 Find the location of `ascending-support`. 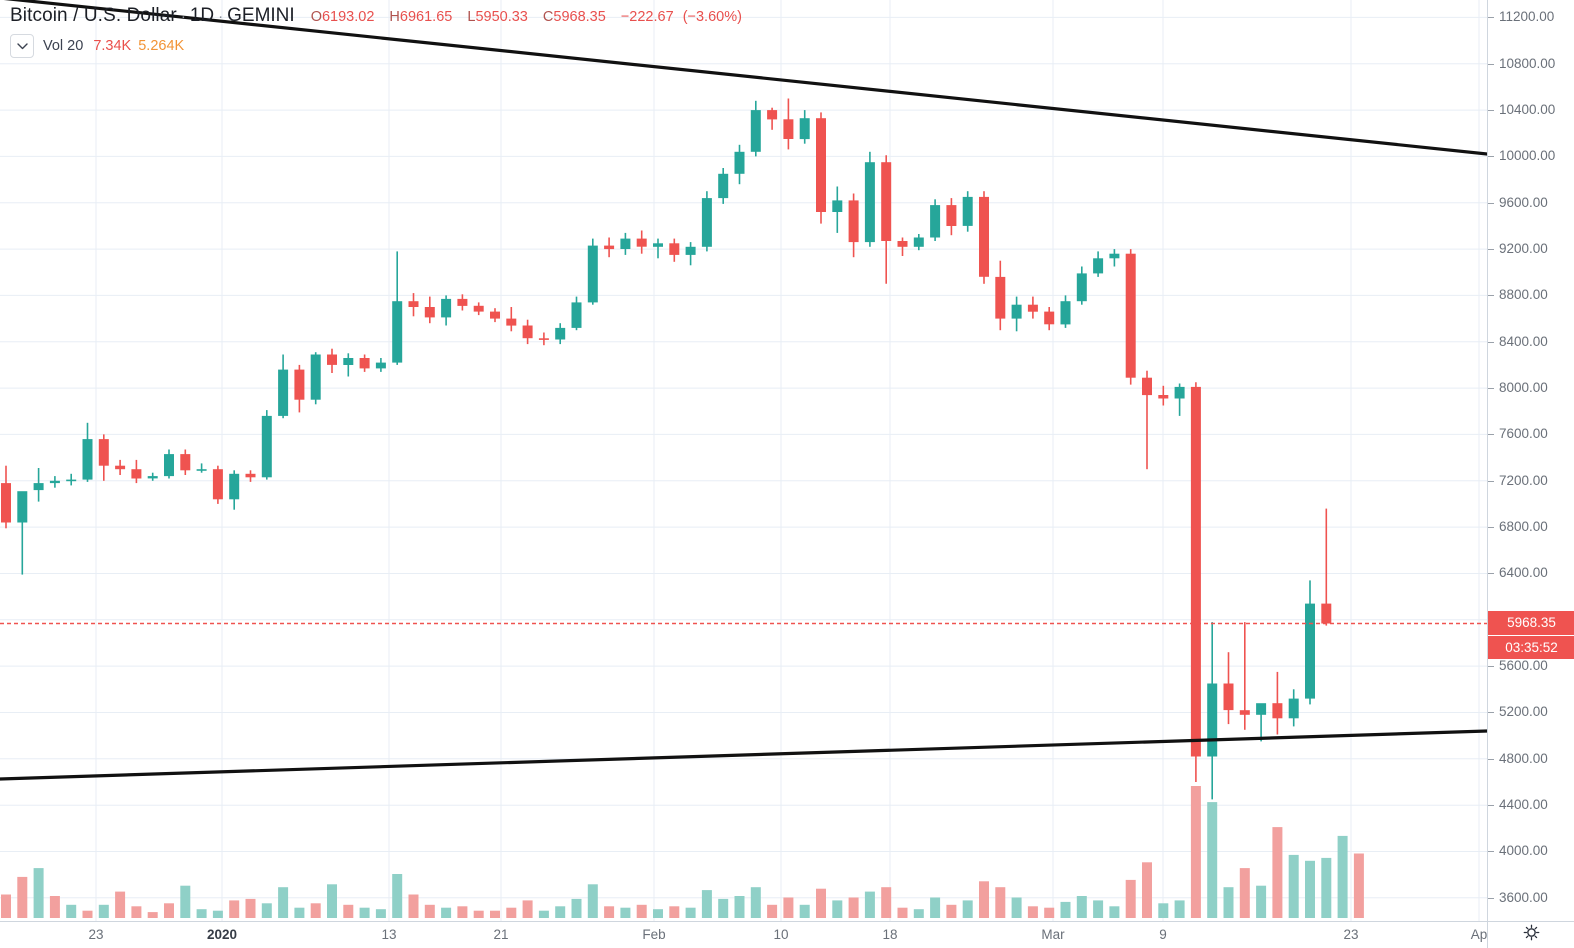

ascending-support is located at coordinates (743, 755).